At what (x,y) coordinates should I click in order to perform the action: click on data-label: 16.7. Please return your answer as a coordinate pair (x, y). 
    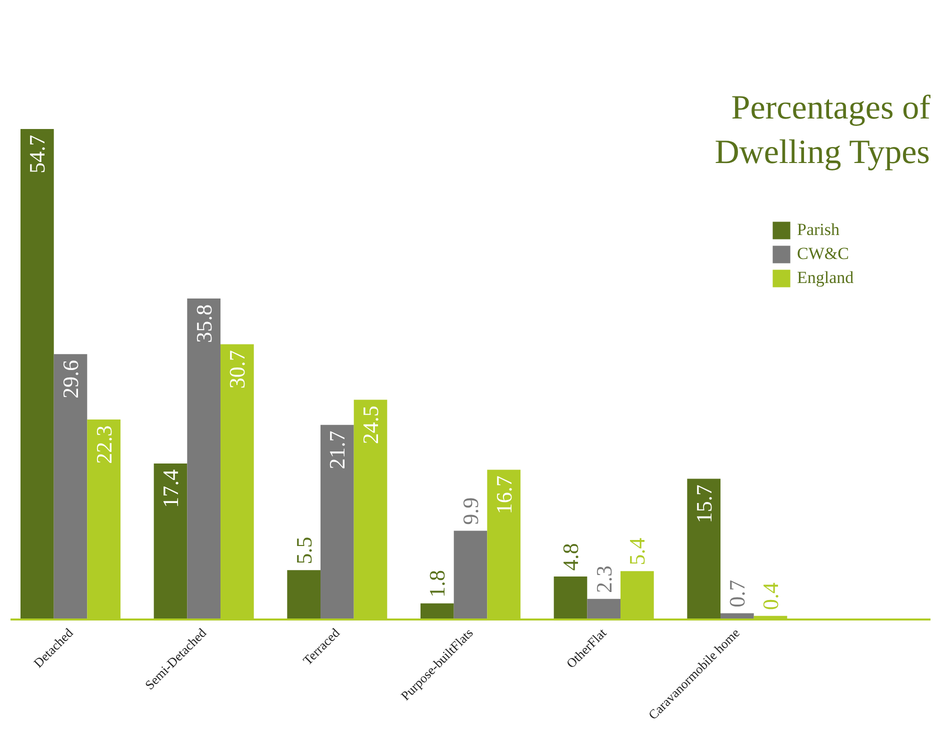
    Looking at the image, I should click on (503, 495).